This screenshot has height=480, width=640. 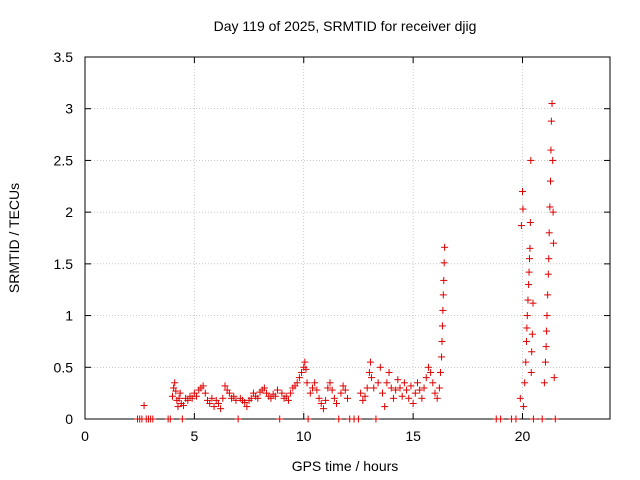 What do you see at coordinates (85, 436) in the screenshot?
I see `x-tick-label: 0` at bounding box center [85, 436].